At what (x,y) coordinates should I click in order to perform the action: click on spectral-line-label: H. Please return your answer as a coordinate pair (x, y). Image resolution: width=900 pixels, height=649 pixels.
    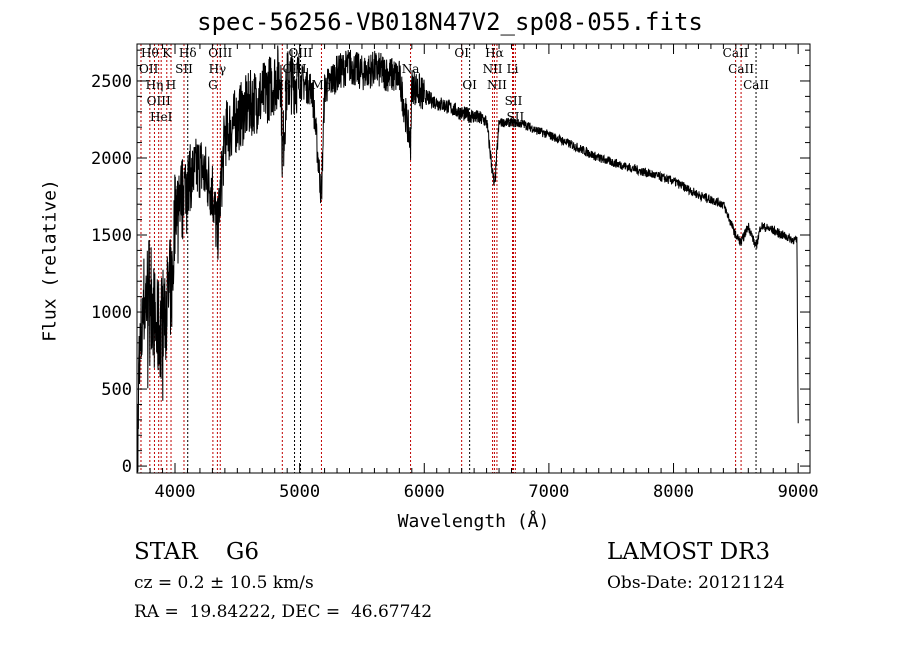
    Looking at the image, I should click on (171, 85).